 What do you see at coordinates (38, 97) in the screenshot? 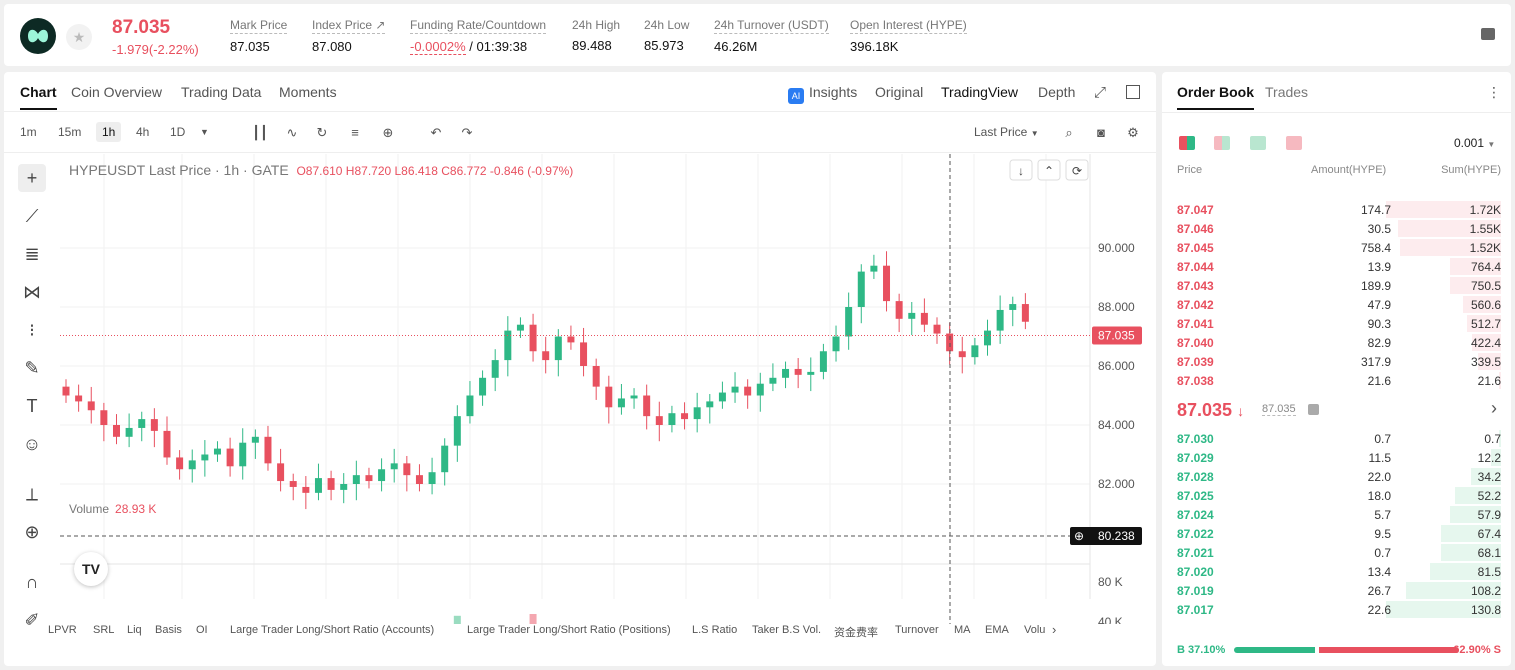
I see `tab-chart: Chart` at bounding box center [38, 97].